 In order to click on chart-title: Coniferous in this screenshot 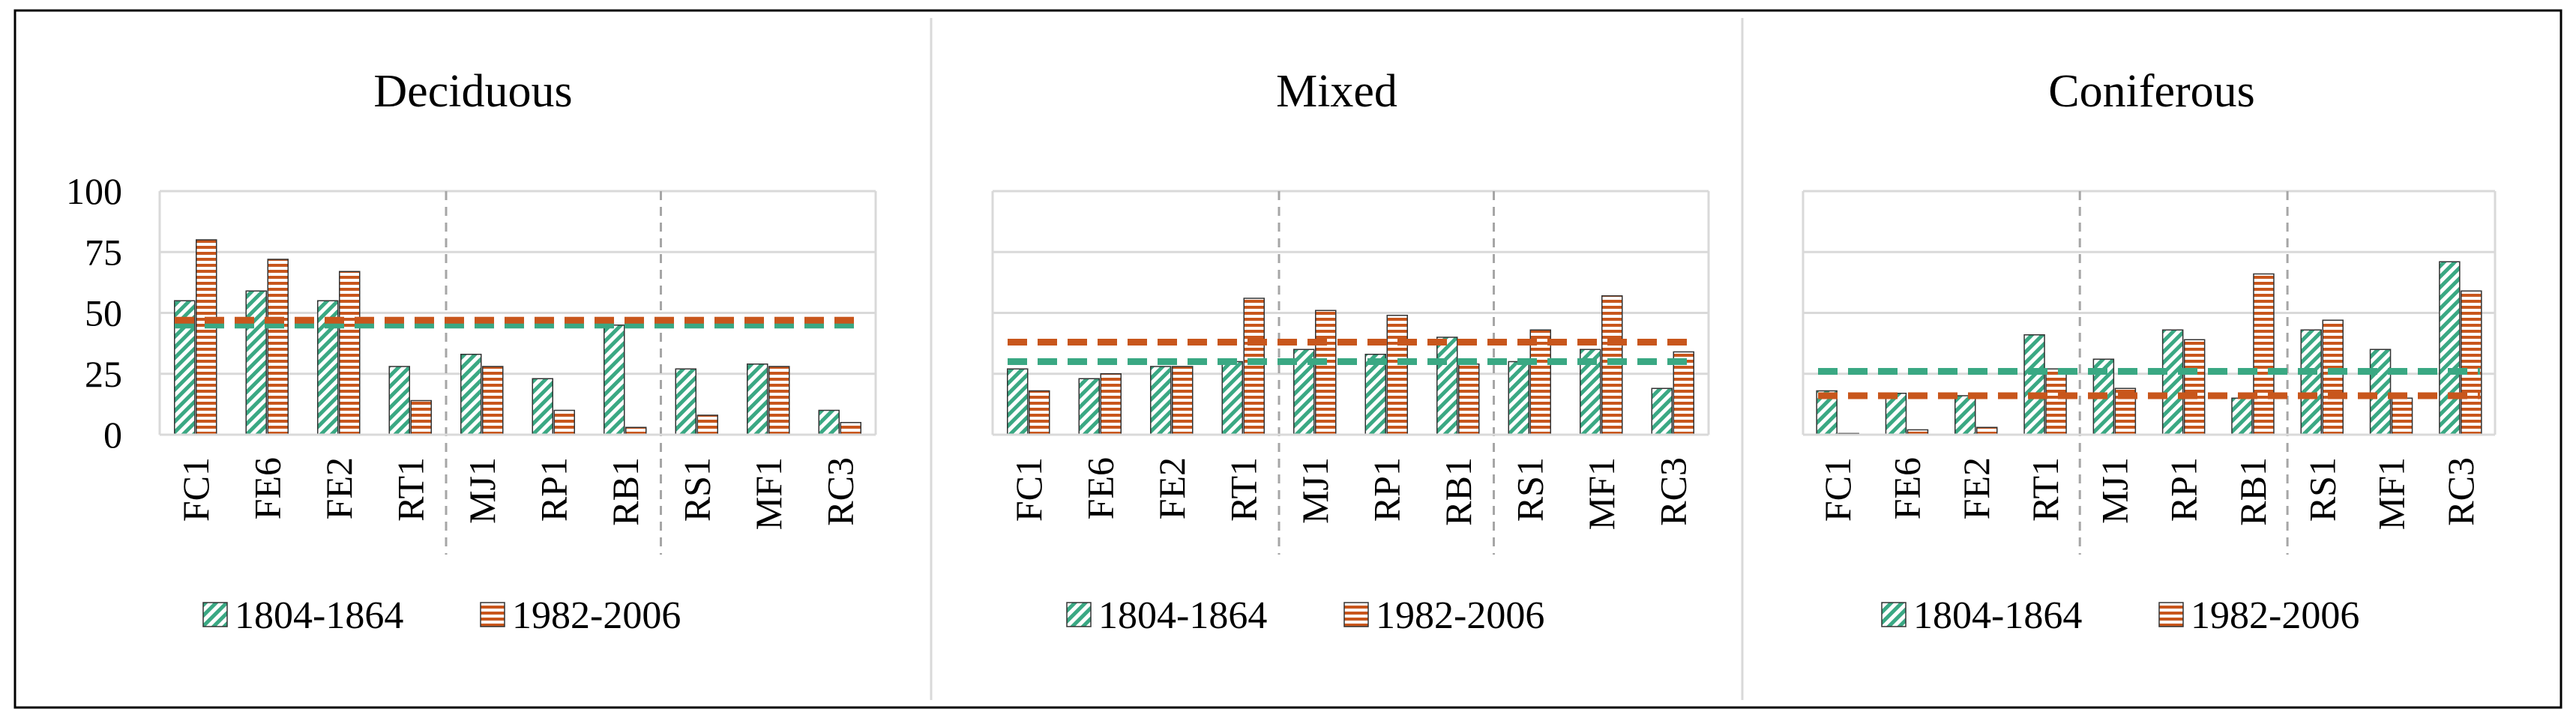, I will do `click(2152, 91)`.